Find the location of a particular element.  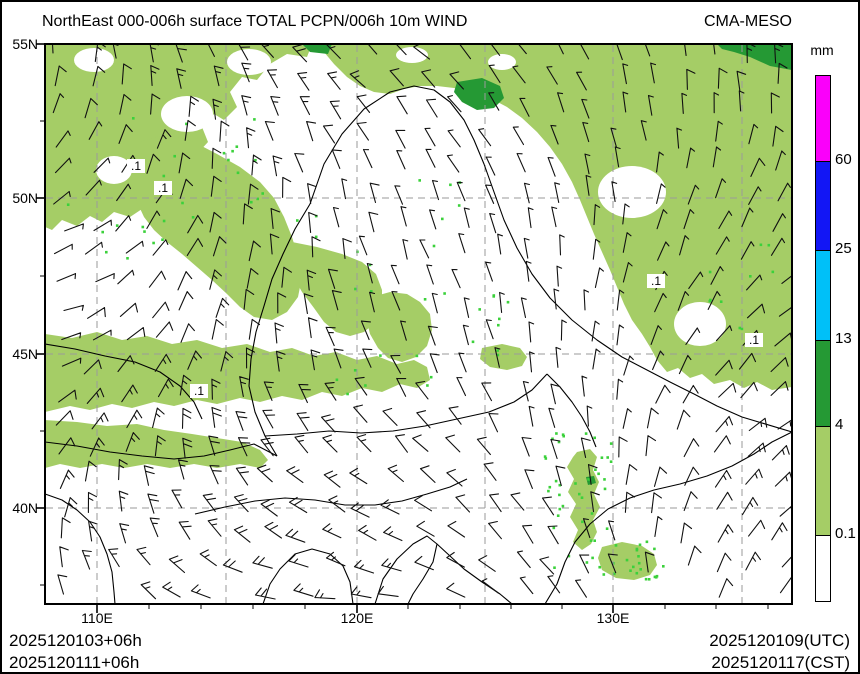

lat-tick-label: 50N is located at coordinates (25, 198).